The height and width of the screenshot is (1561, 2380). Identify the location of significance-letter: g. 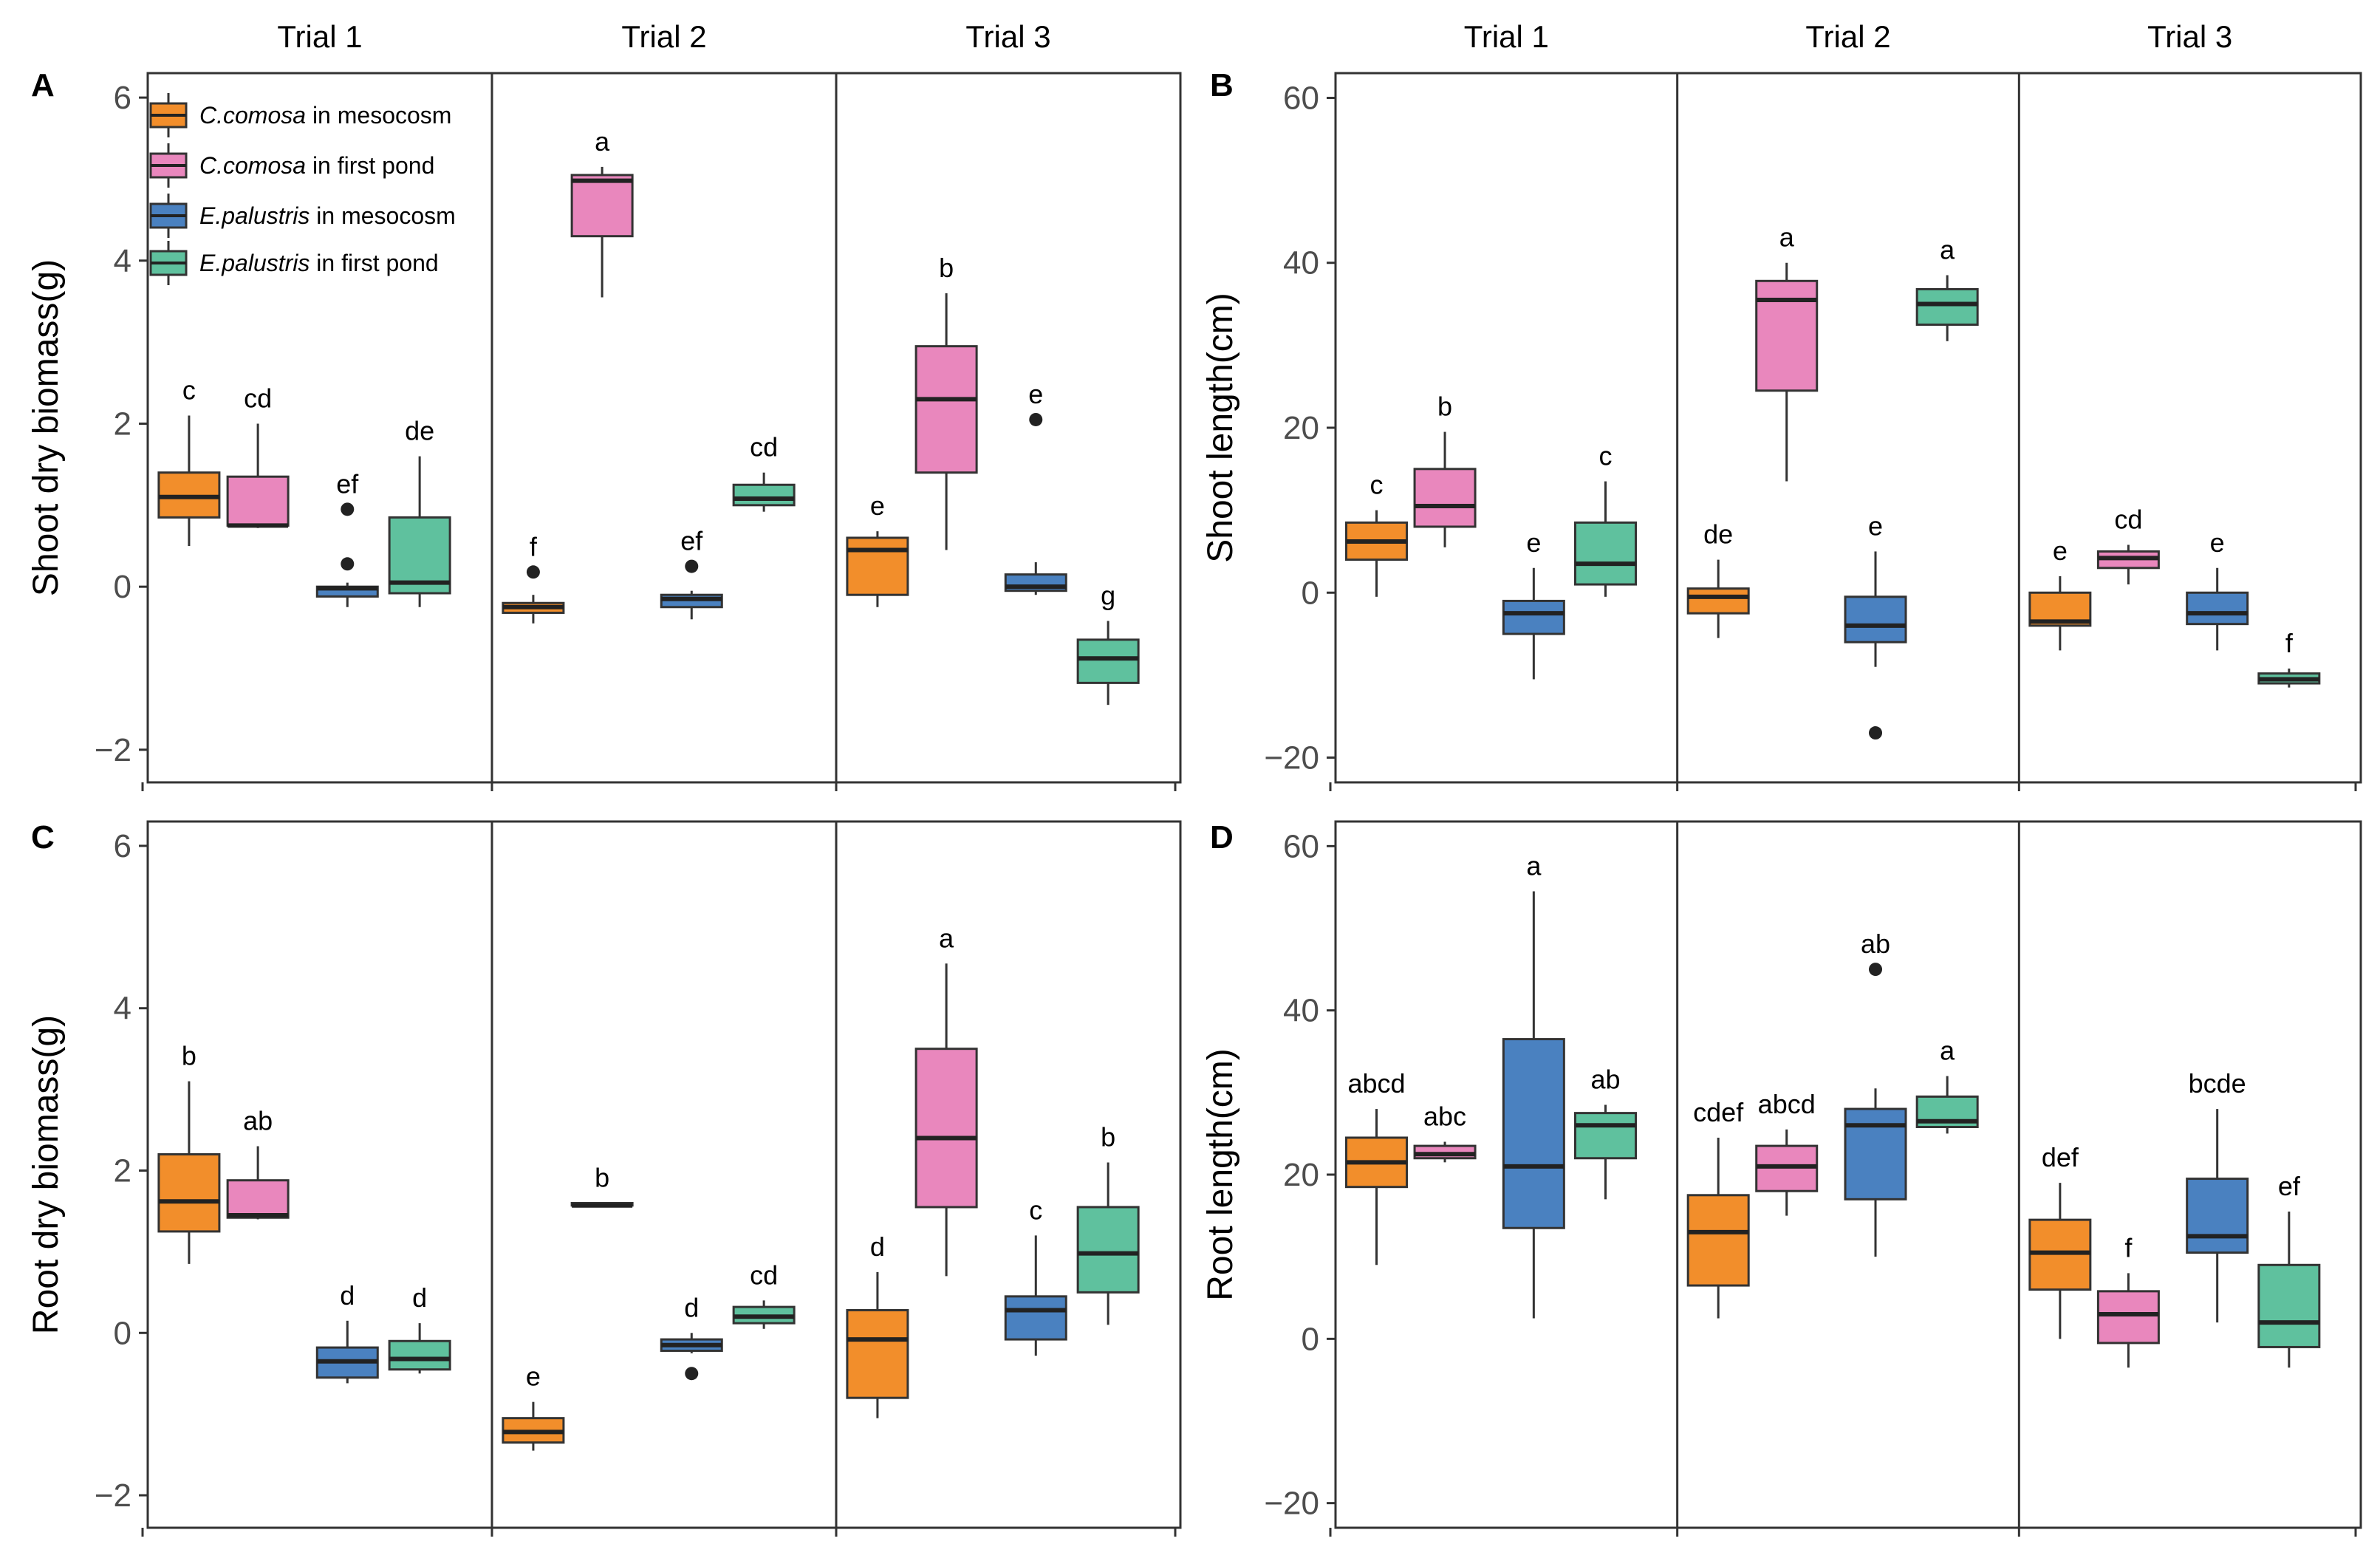
(1108, 596).